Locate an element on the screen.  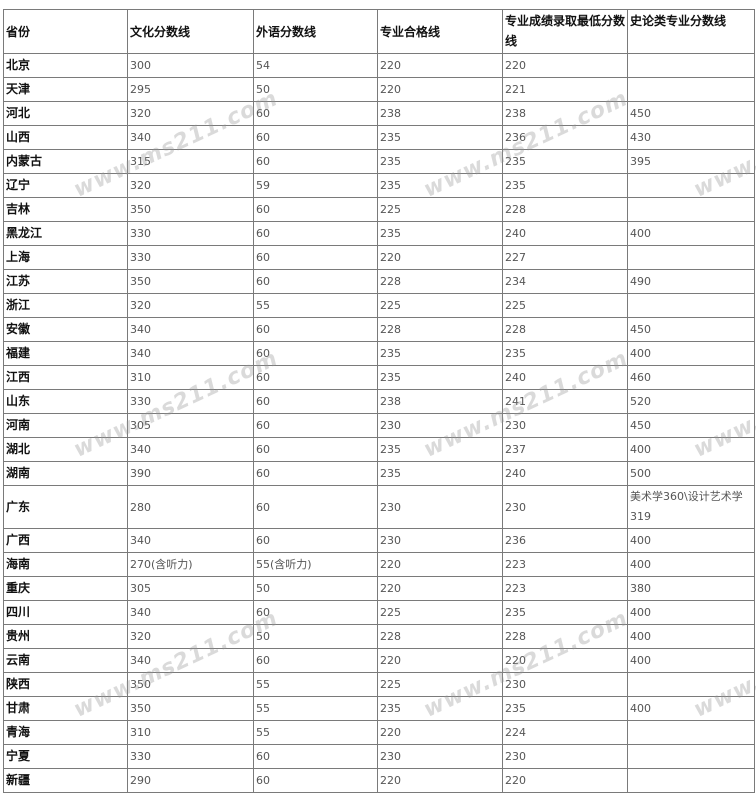
table-row: 天津 295 50 220 221 is located at coordinates (379, 89).